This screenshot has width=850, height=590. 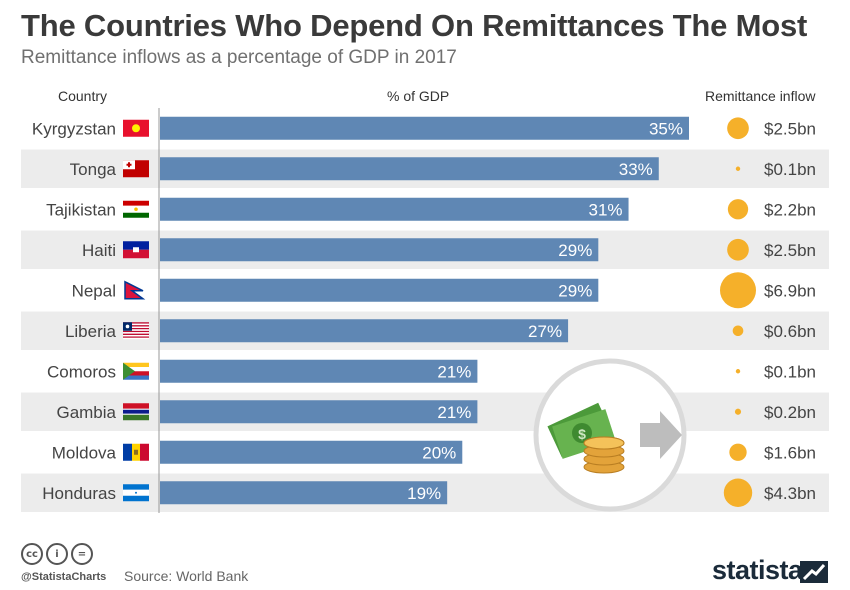 What do you see at coordinates (79, 493) in the screenshot?
I see `category-label: Honduras` at bounding box center [79, 493].